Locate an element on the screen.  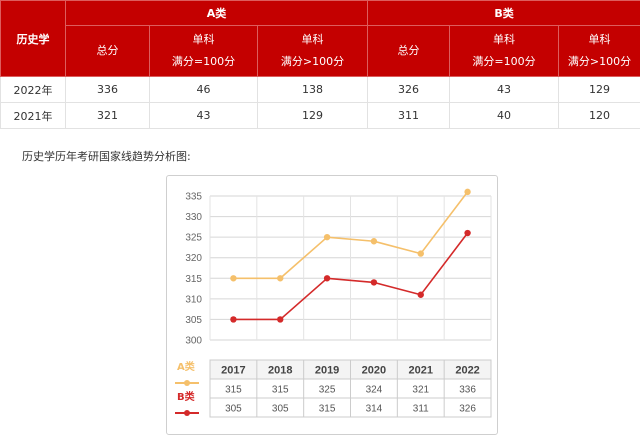
b-total-cell: 311 is located at coordinates (409, 115).